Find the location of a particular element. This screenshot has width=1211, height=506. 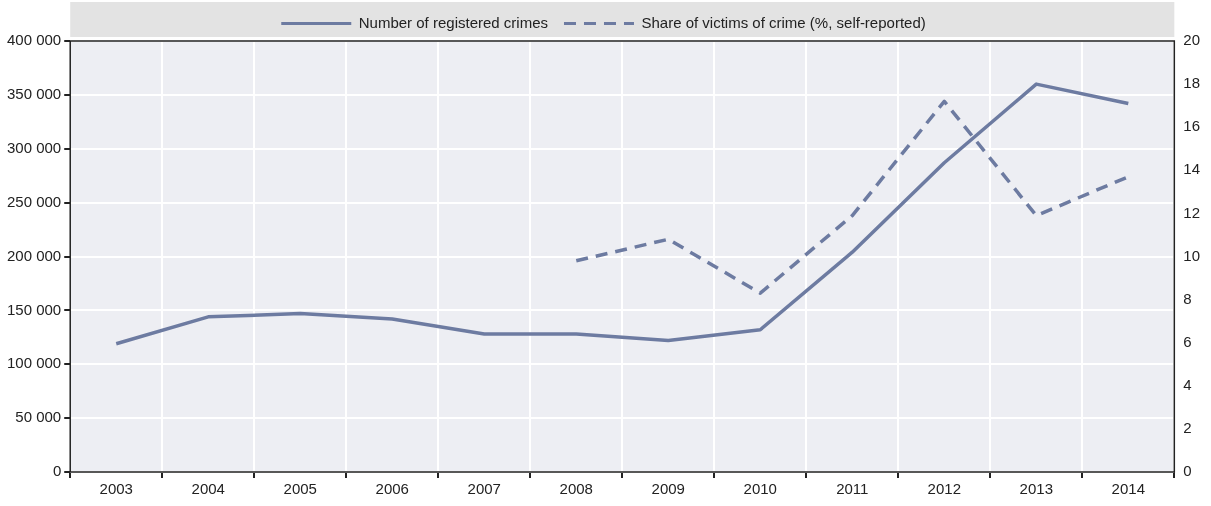

y2-tick-label: 0 is located at coordinates (1187, 471).